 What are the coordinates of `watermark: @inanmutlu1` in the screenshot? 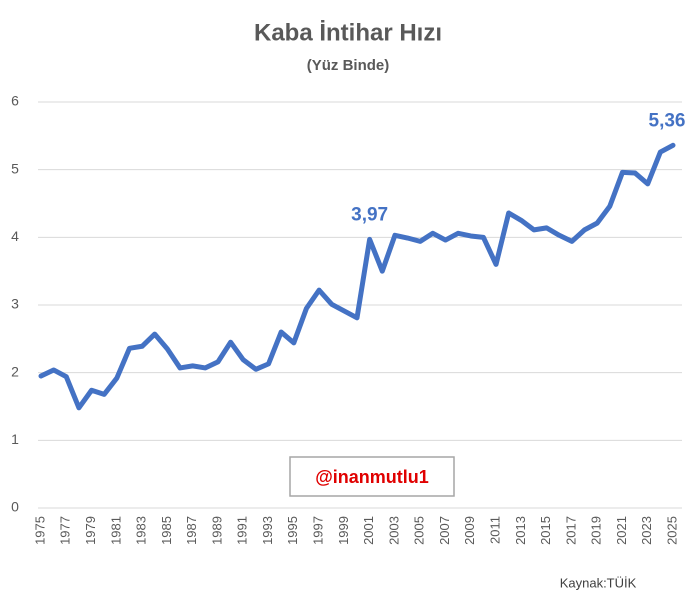 It's located at (372, 477).